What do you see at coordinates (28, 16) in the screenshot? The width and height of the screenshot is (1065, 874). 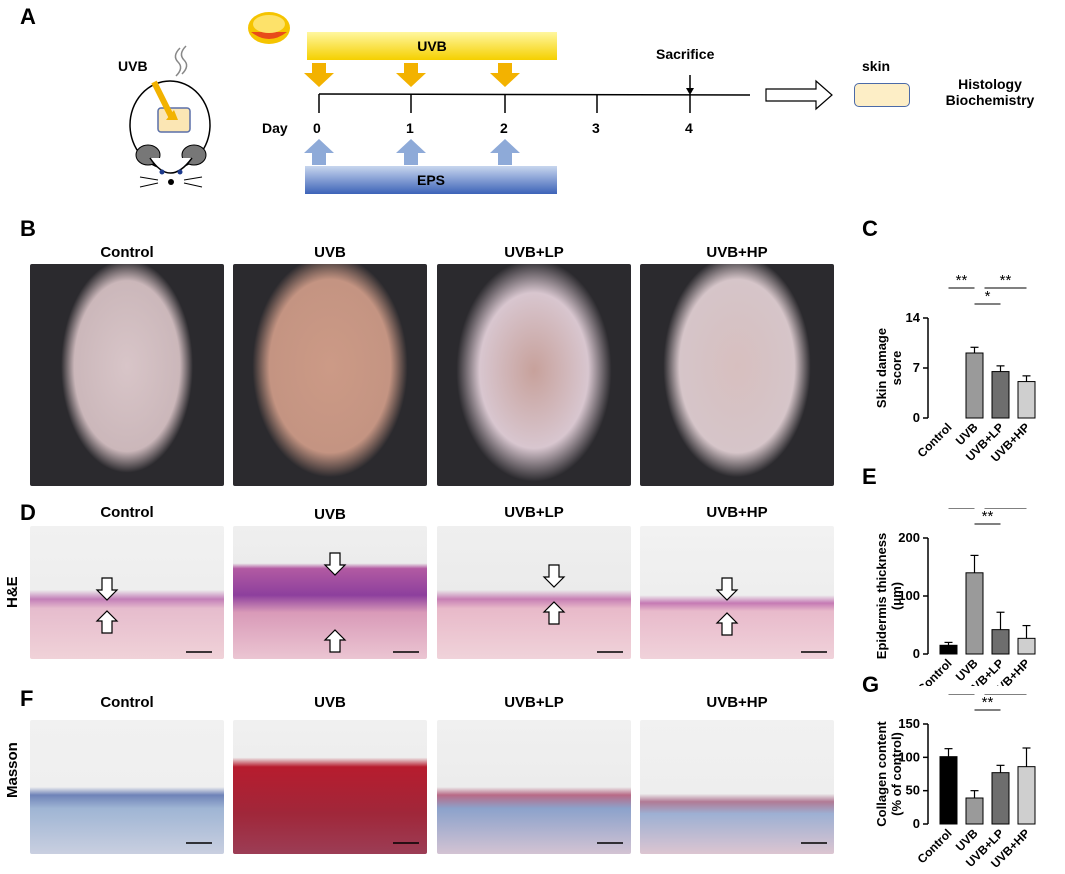 I see `panel-label-a: A` at bounding box center [28, 16].